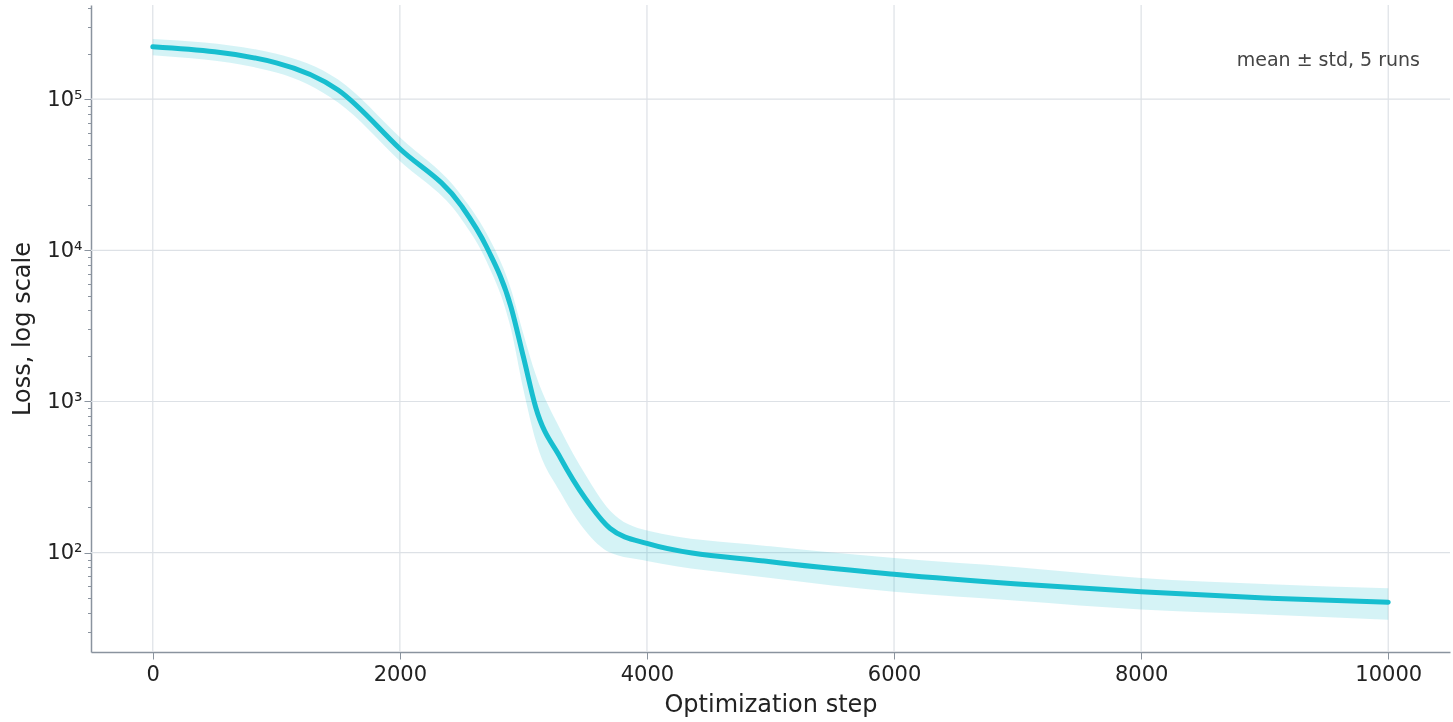 This screenshot has width=1453, height=722. Describe the element at coordinates (1328, 59) in the screenshot. I see `annotation: mean ± std, 5 runs` at that location.